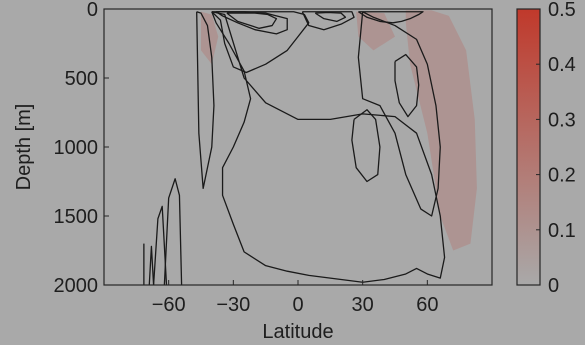 The width and height of the screenshot is (585, 345). I want to click on y-axis-title: Depth [m], so click(24, 147).